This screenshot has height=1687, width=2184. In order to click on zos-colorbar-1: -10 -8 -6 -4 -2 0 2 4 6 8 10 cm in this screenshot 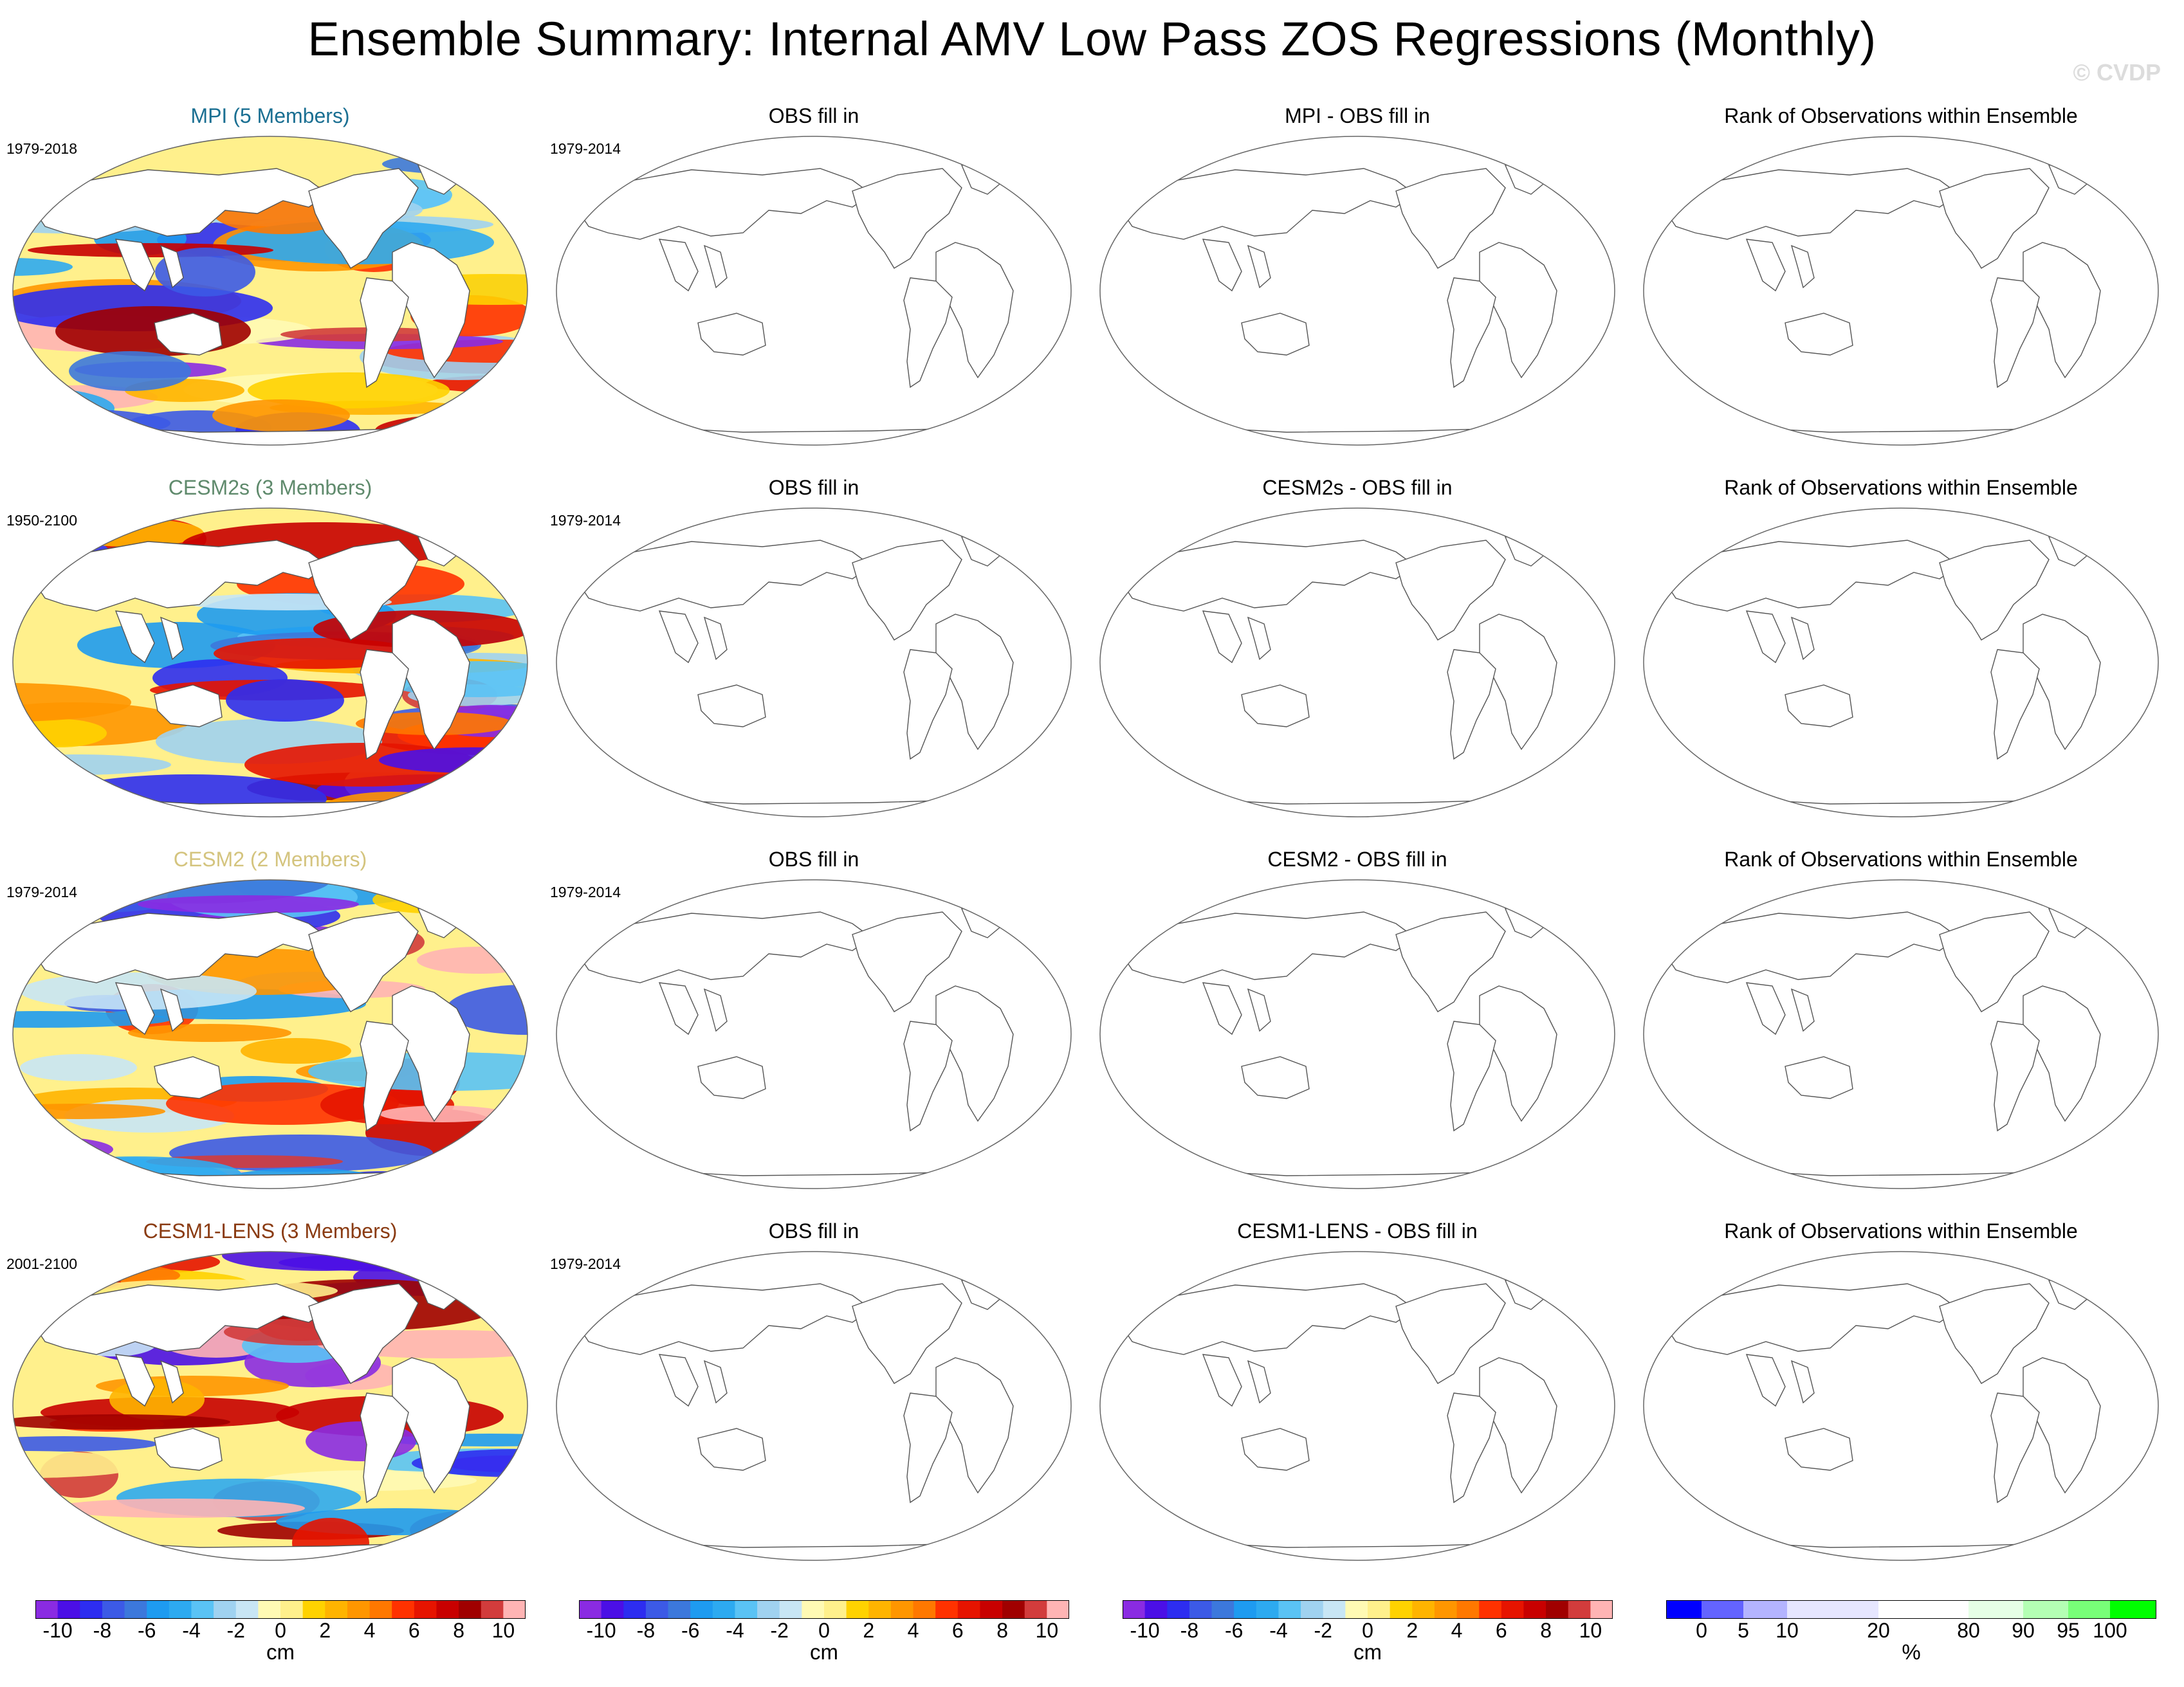, I will do `click(281, 1635)`.